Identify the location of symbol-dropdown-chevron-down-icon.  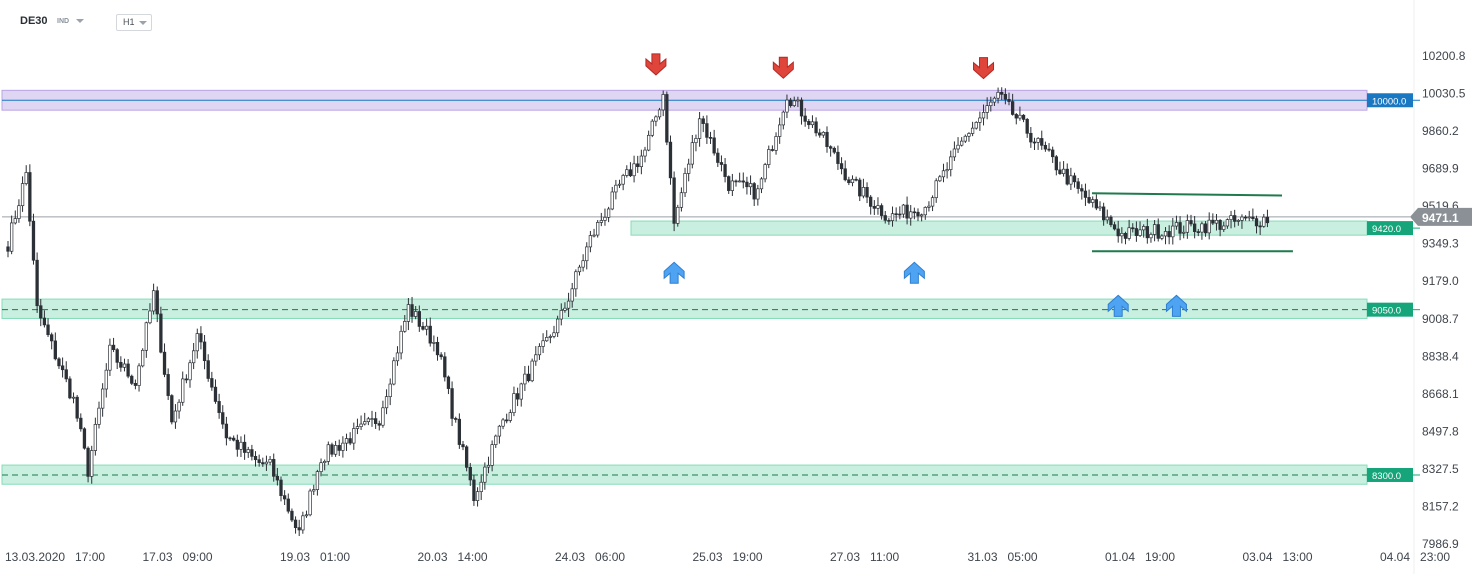
(80, 21).